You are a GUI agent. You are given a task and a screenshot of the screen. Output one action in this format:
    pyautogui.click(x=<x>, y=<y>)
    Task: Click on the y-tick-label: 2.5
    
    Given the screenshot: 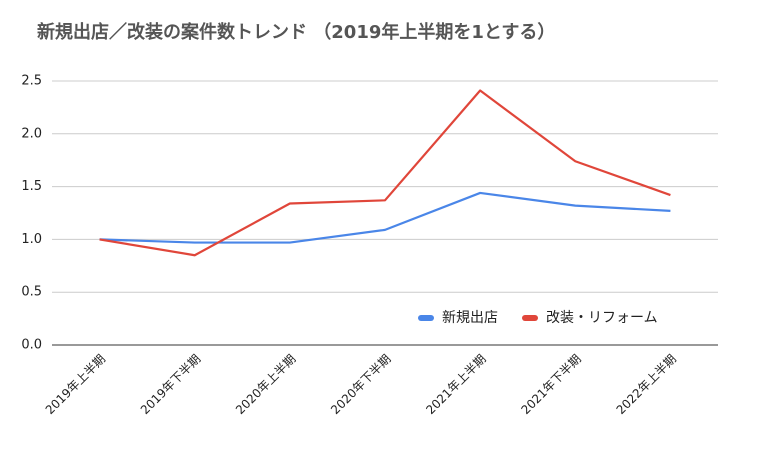 What is the action you would take?
    pyautogui.click(x=31, y=81)
    